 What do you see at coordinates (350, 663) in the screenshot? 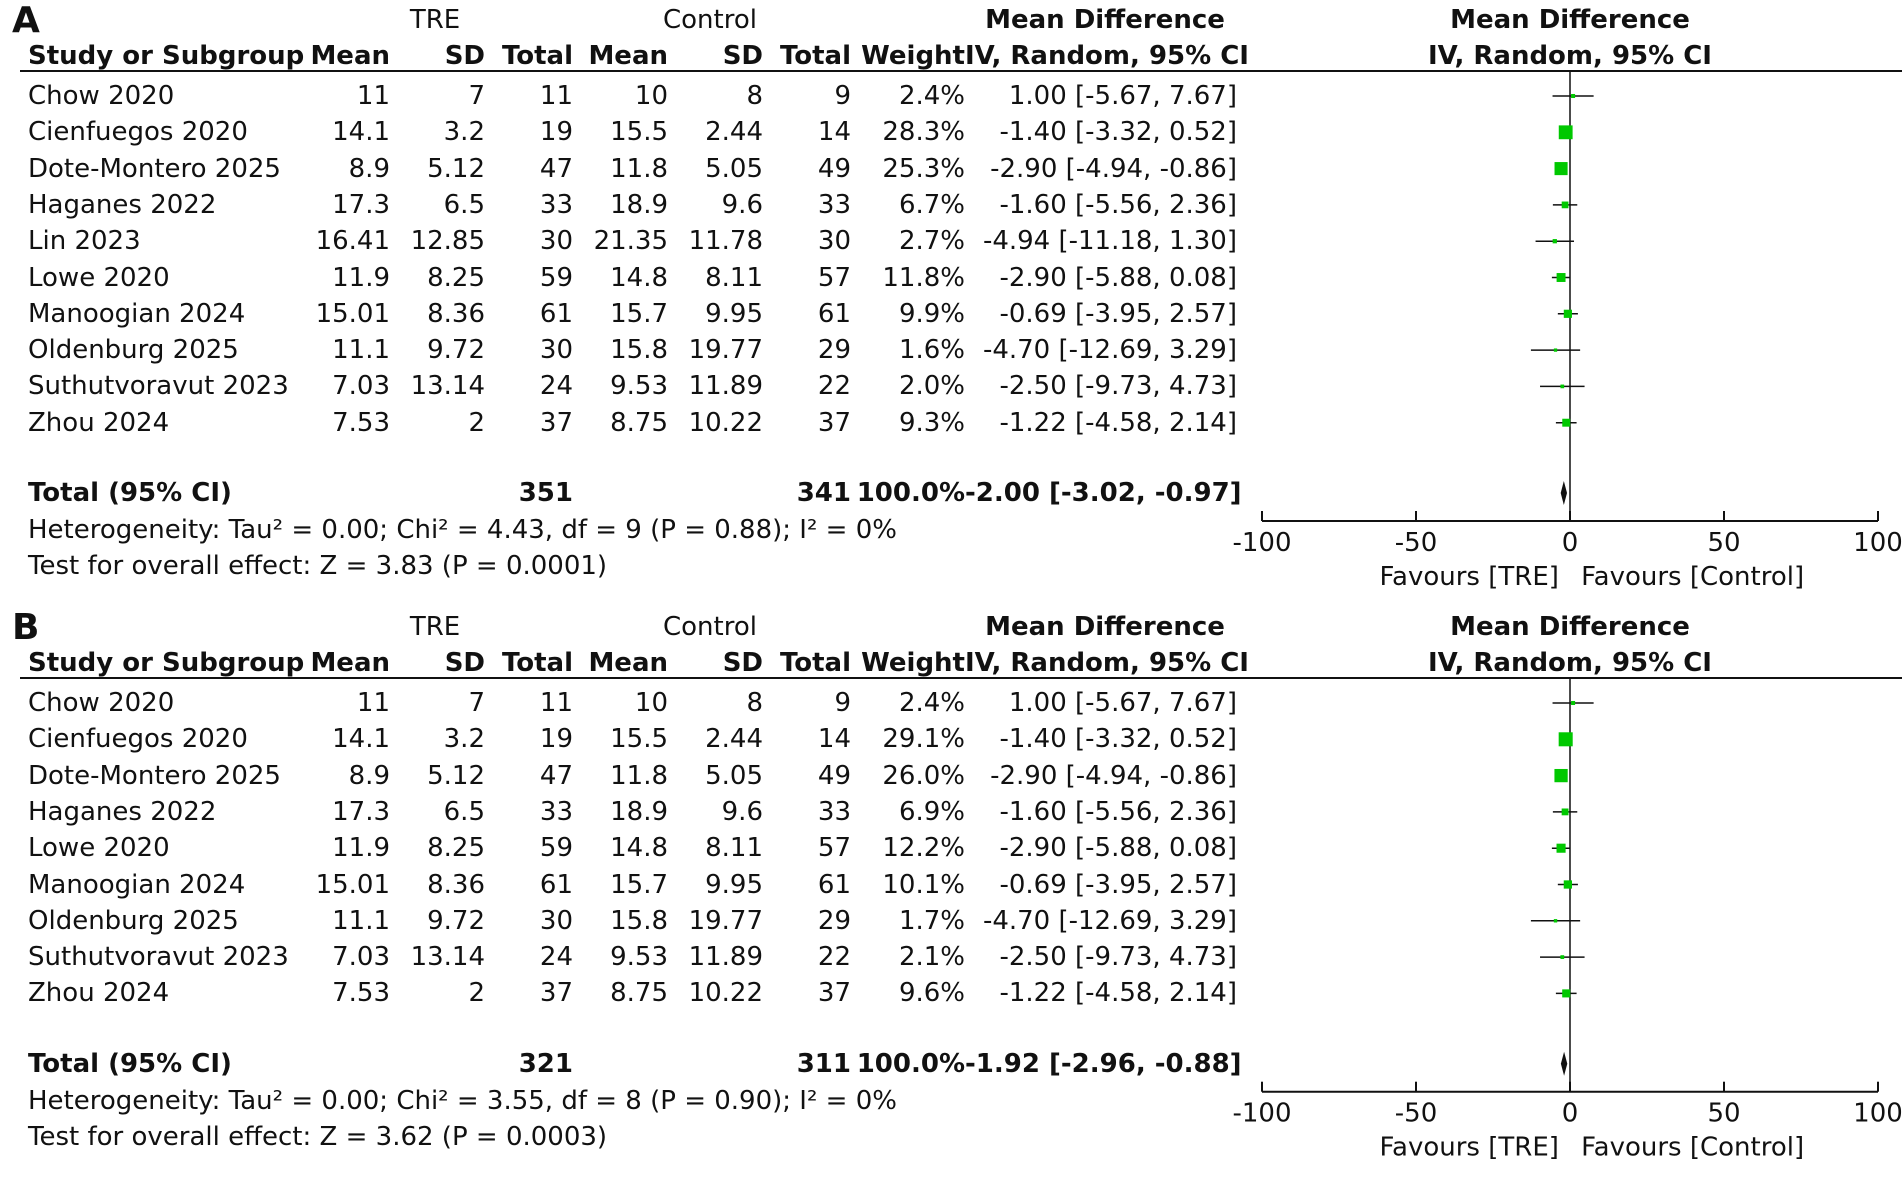
I see `header-tre-mean: Mean` at bounding box center [350, 663].